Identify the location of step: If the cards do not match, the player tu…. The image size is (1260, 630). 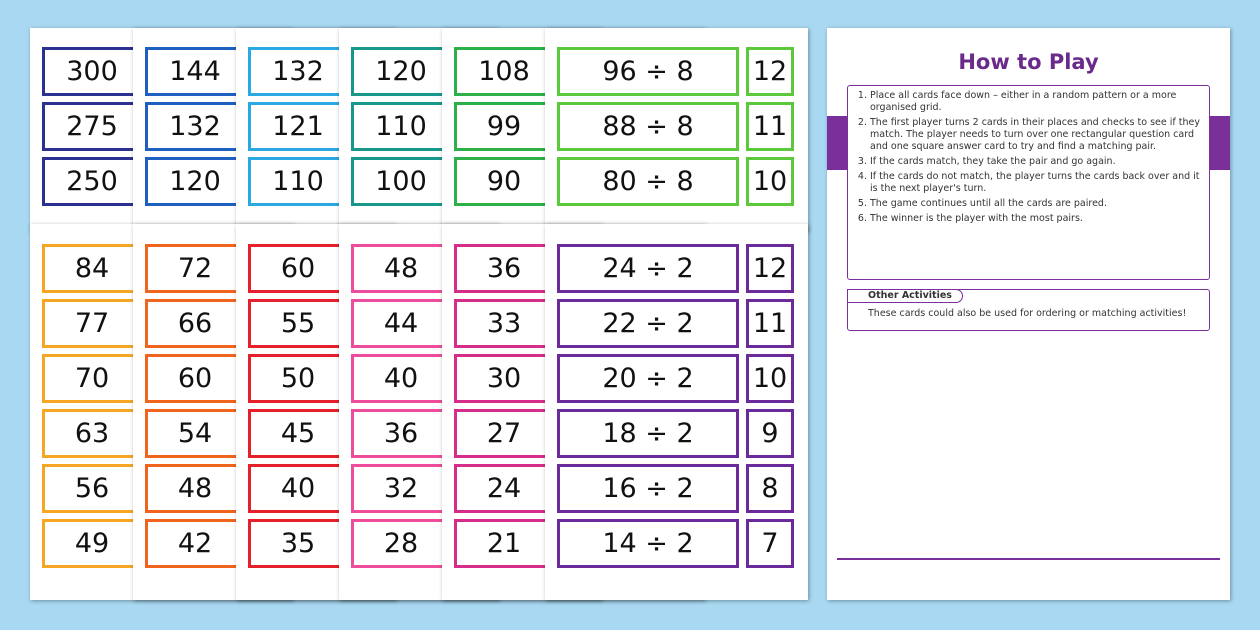
(1035, 183).